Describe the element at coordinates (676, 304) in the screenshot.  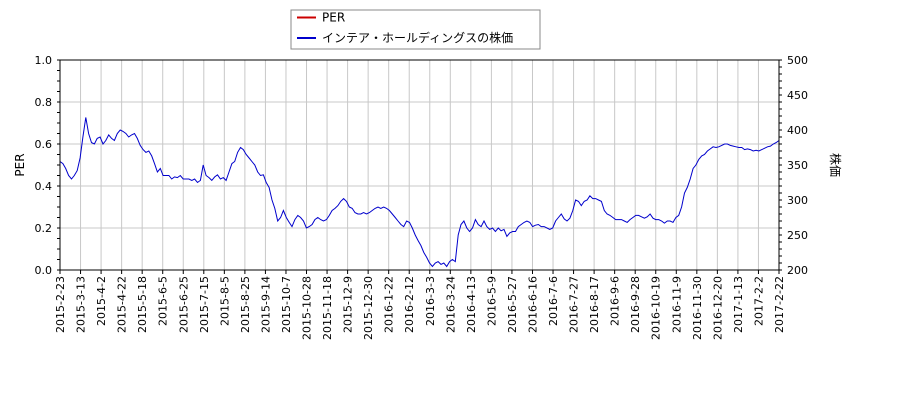
I see `x-tick-label: 2016-11-9` at that location.